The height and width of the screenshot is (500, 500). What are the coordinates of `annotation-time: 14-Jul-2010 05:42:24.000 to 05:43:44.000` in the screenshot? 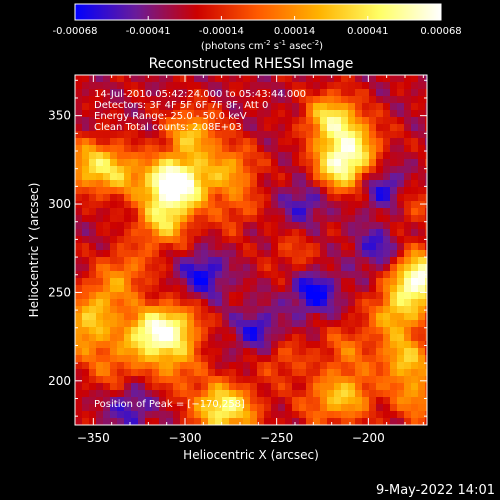 It's located at (200, 94).